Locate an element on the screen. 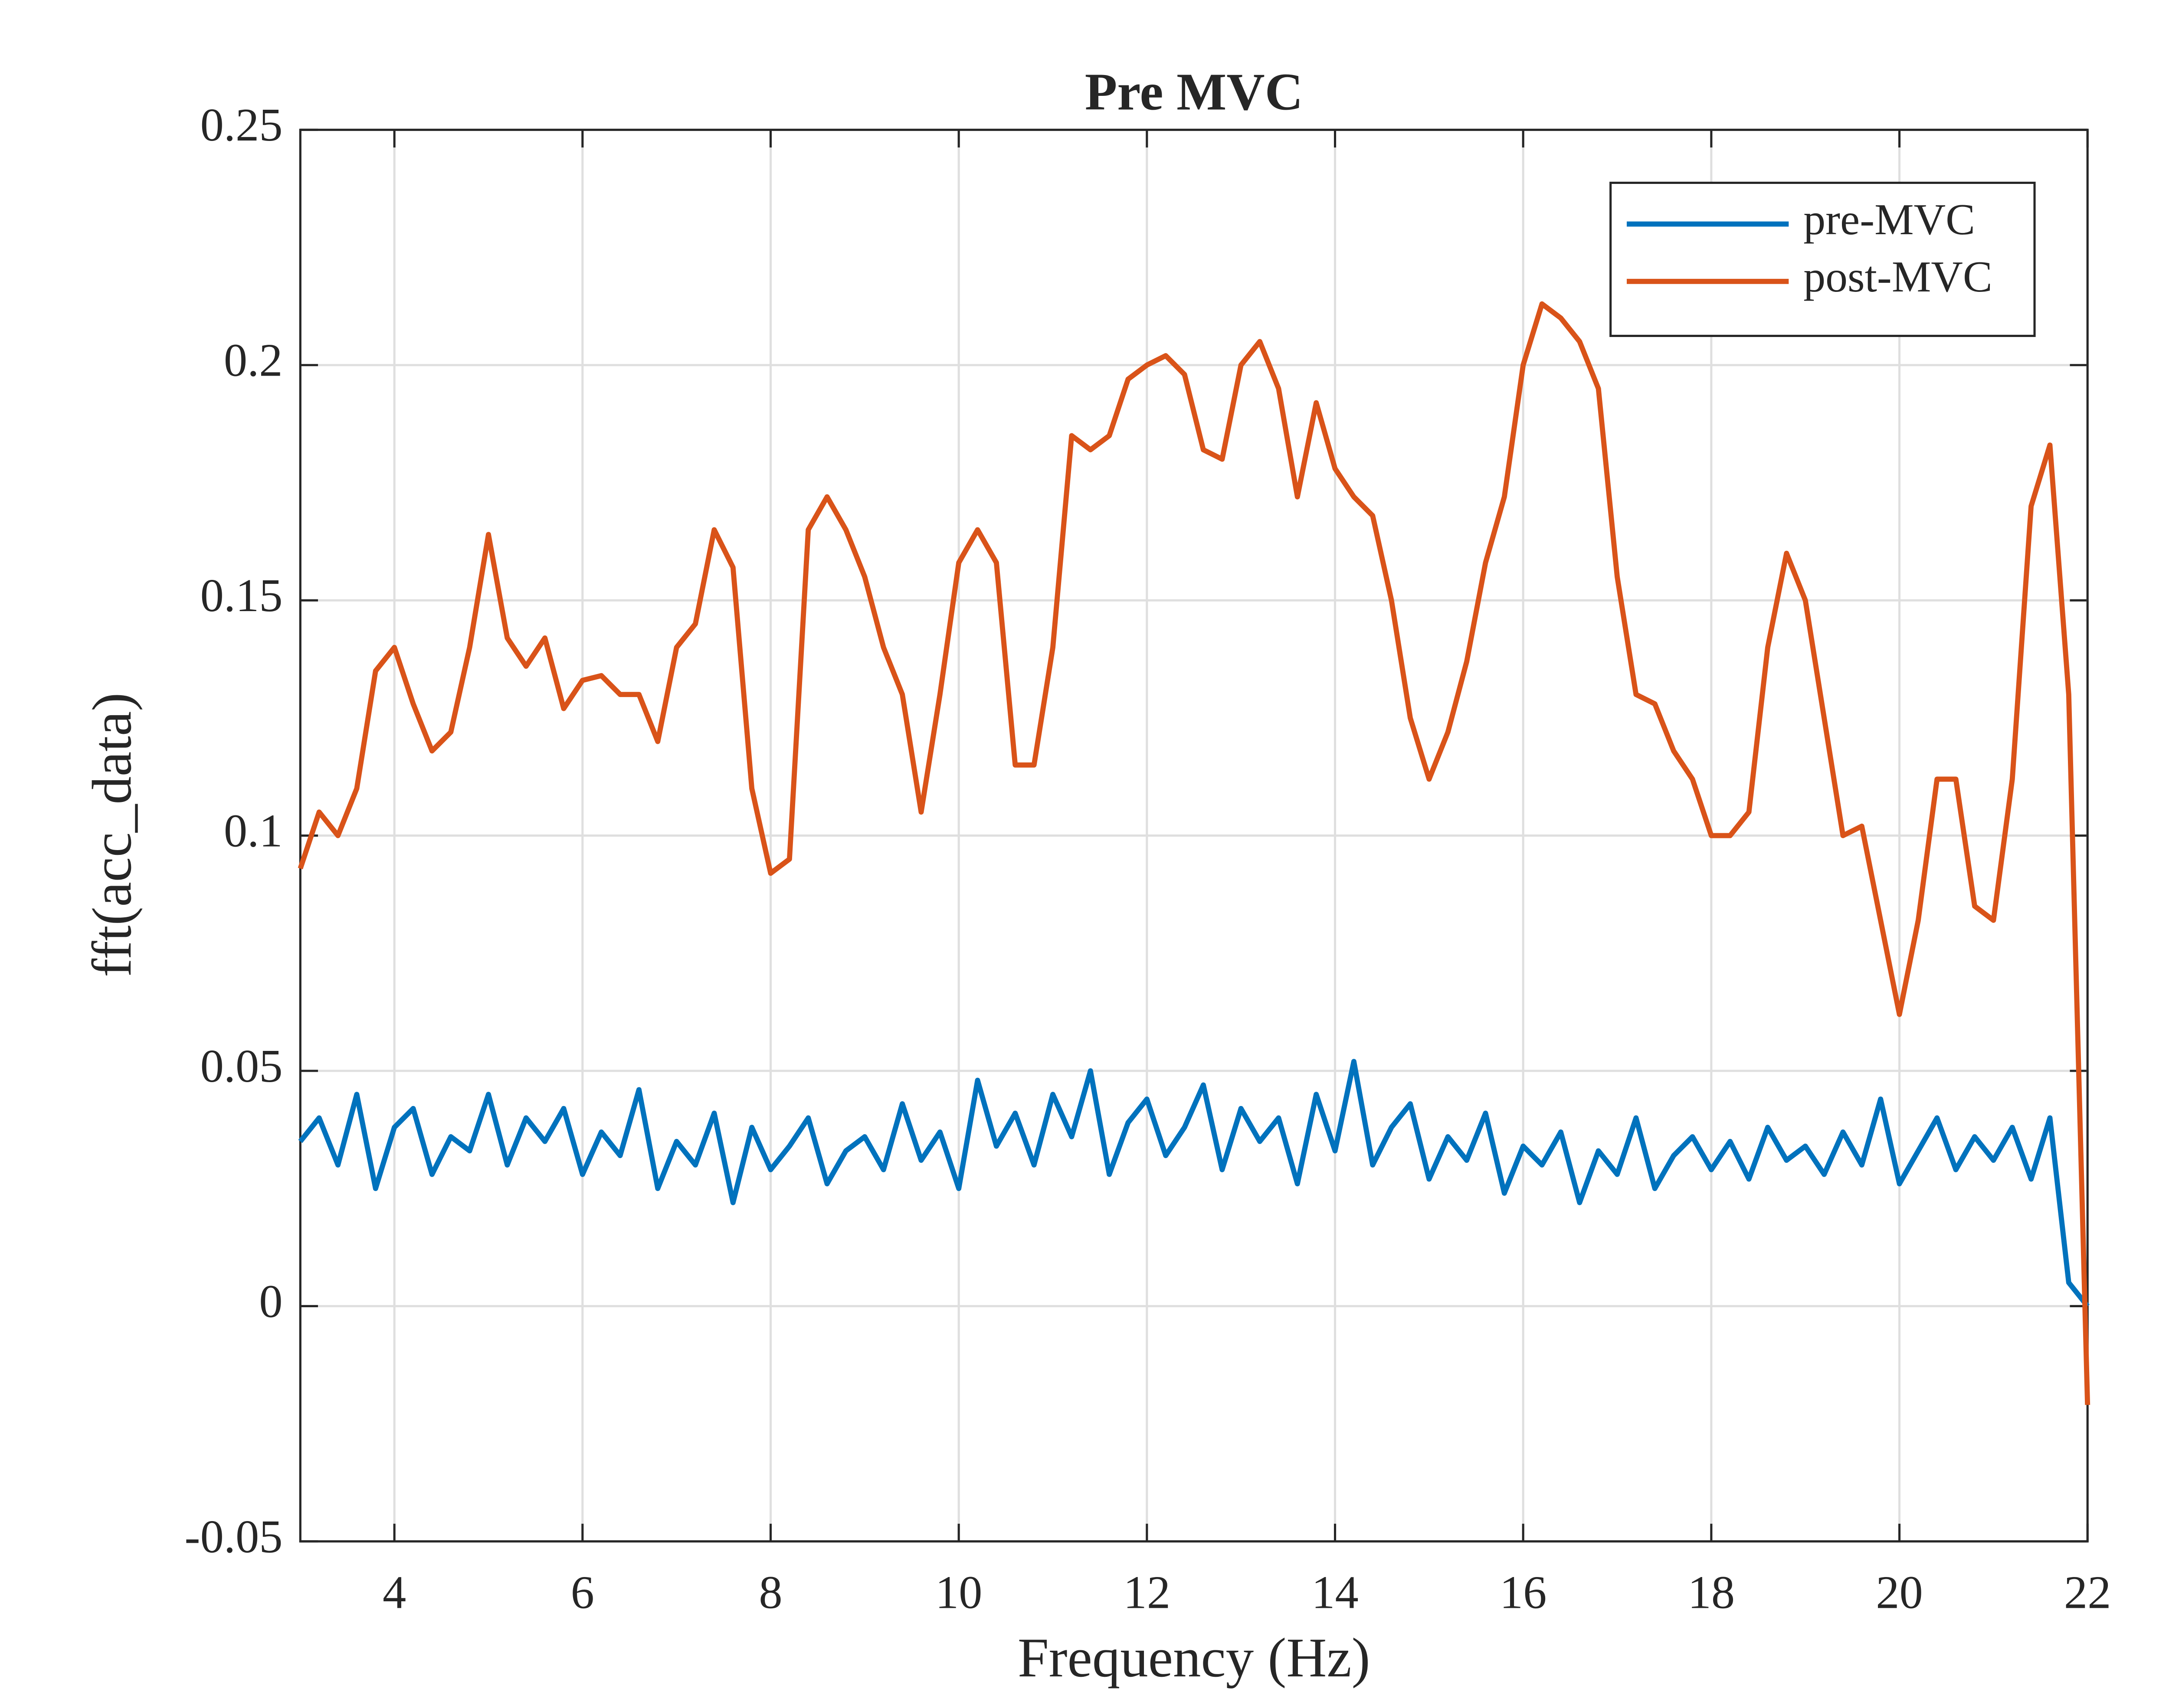  x-tick-label: 10 is located at coordinates (959, 1593).